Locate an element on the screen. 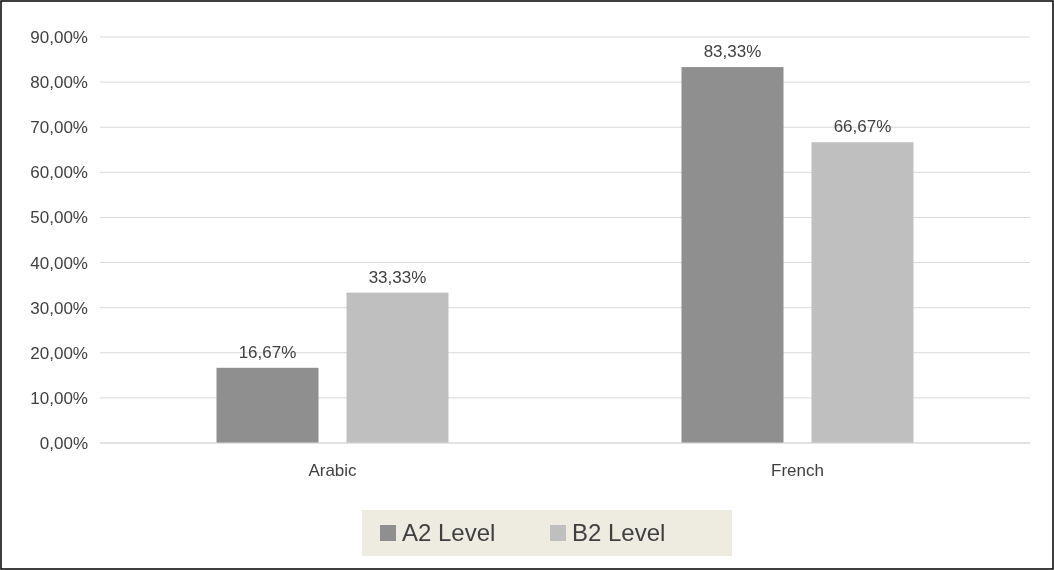 This screenshot has height=570, width=1054. data-label: 83,33% is located at coordinates (732, 52).